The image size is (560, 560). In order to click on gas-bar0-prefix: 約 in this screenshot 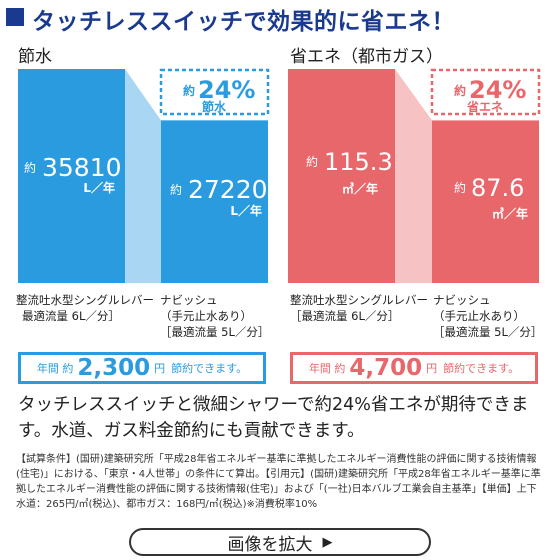, I will do `click(312, 161)`.